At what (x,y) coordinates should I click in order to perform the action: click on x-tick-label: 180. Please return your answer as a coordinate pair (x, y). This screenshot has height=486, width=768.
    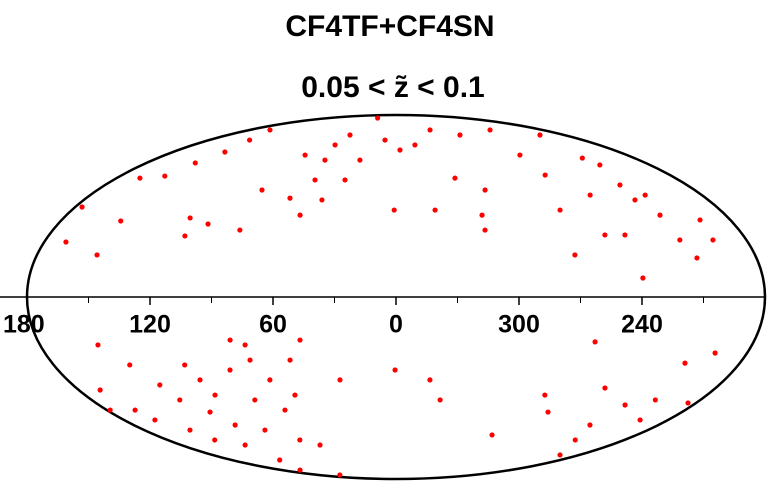
    Looking at the image, I should click on (24, 325).